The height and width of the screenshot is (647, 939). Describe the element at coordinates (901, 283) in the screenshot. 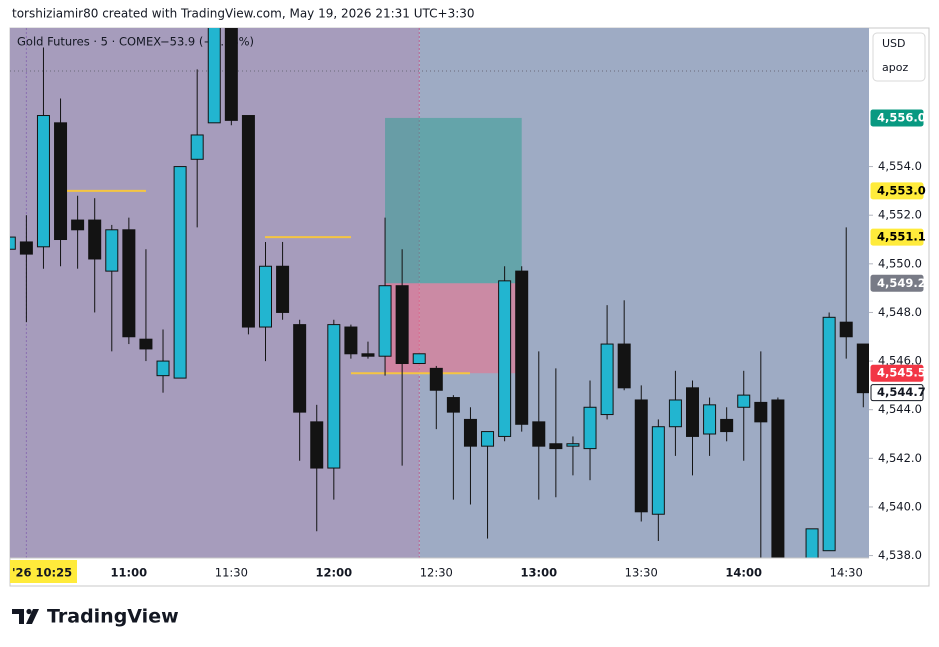

I see `price-badge-label: 4,549.2` at that location.